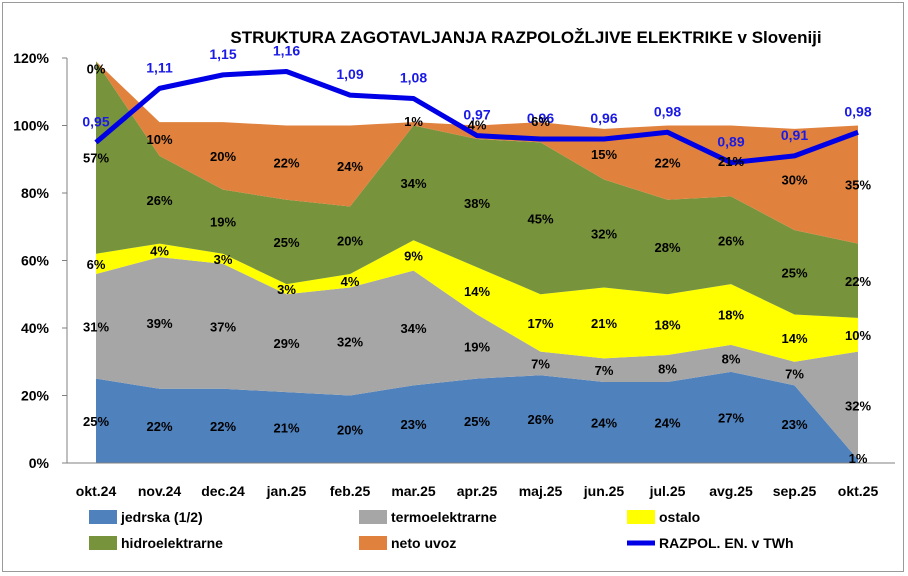  I want to click on area-data-label: 0%, so click(96, 68).